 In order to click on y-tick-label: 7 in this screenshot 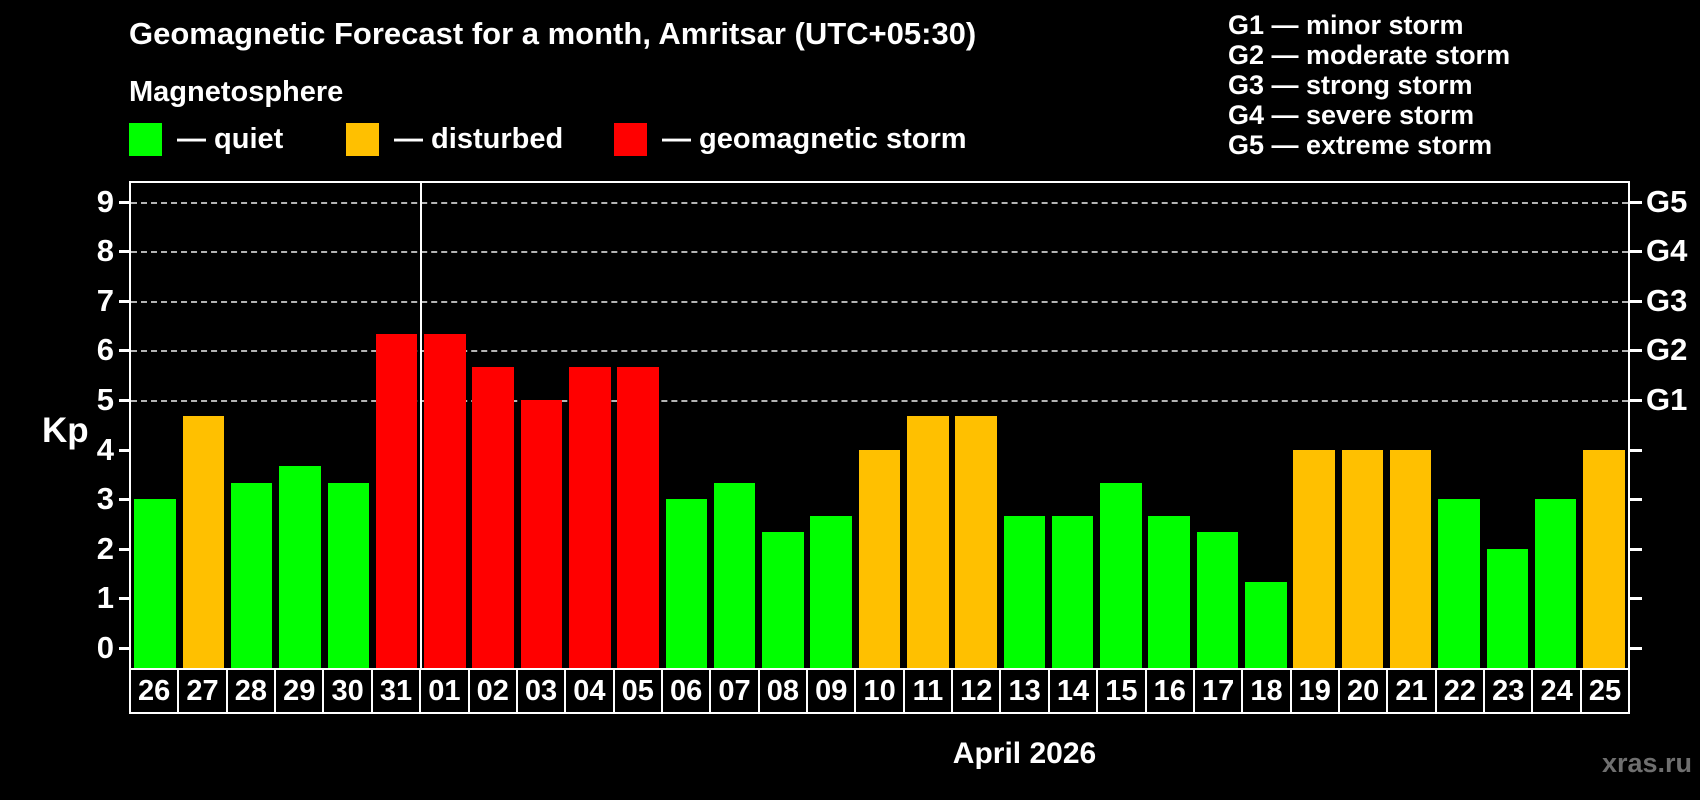, I will do `click(105, 300)`.